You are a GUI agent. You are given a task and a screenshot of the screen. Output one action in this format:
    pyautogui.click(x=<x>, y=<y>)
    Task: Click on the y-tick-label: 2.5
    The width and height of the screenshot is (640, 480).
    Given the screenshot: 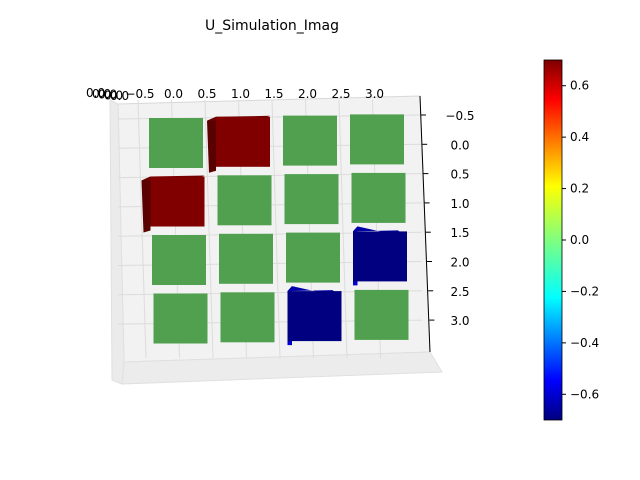 What is the action you would take?
    pyautogui.click(x=459, y=292)
    